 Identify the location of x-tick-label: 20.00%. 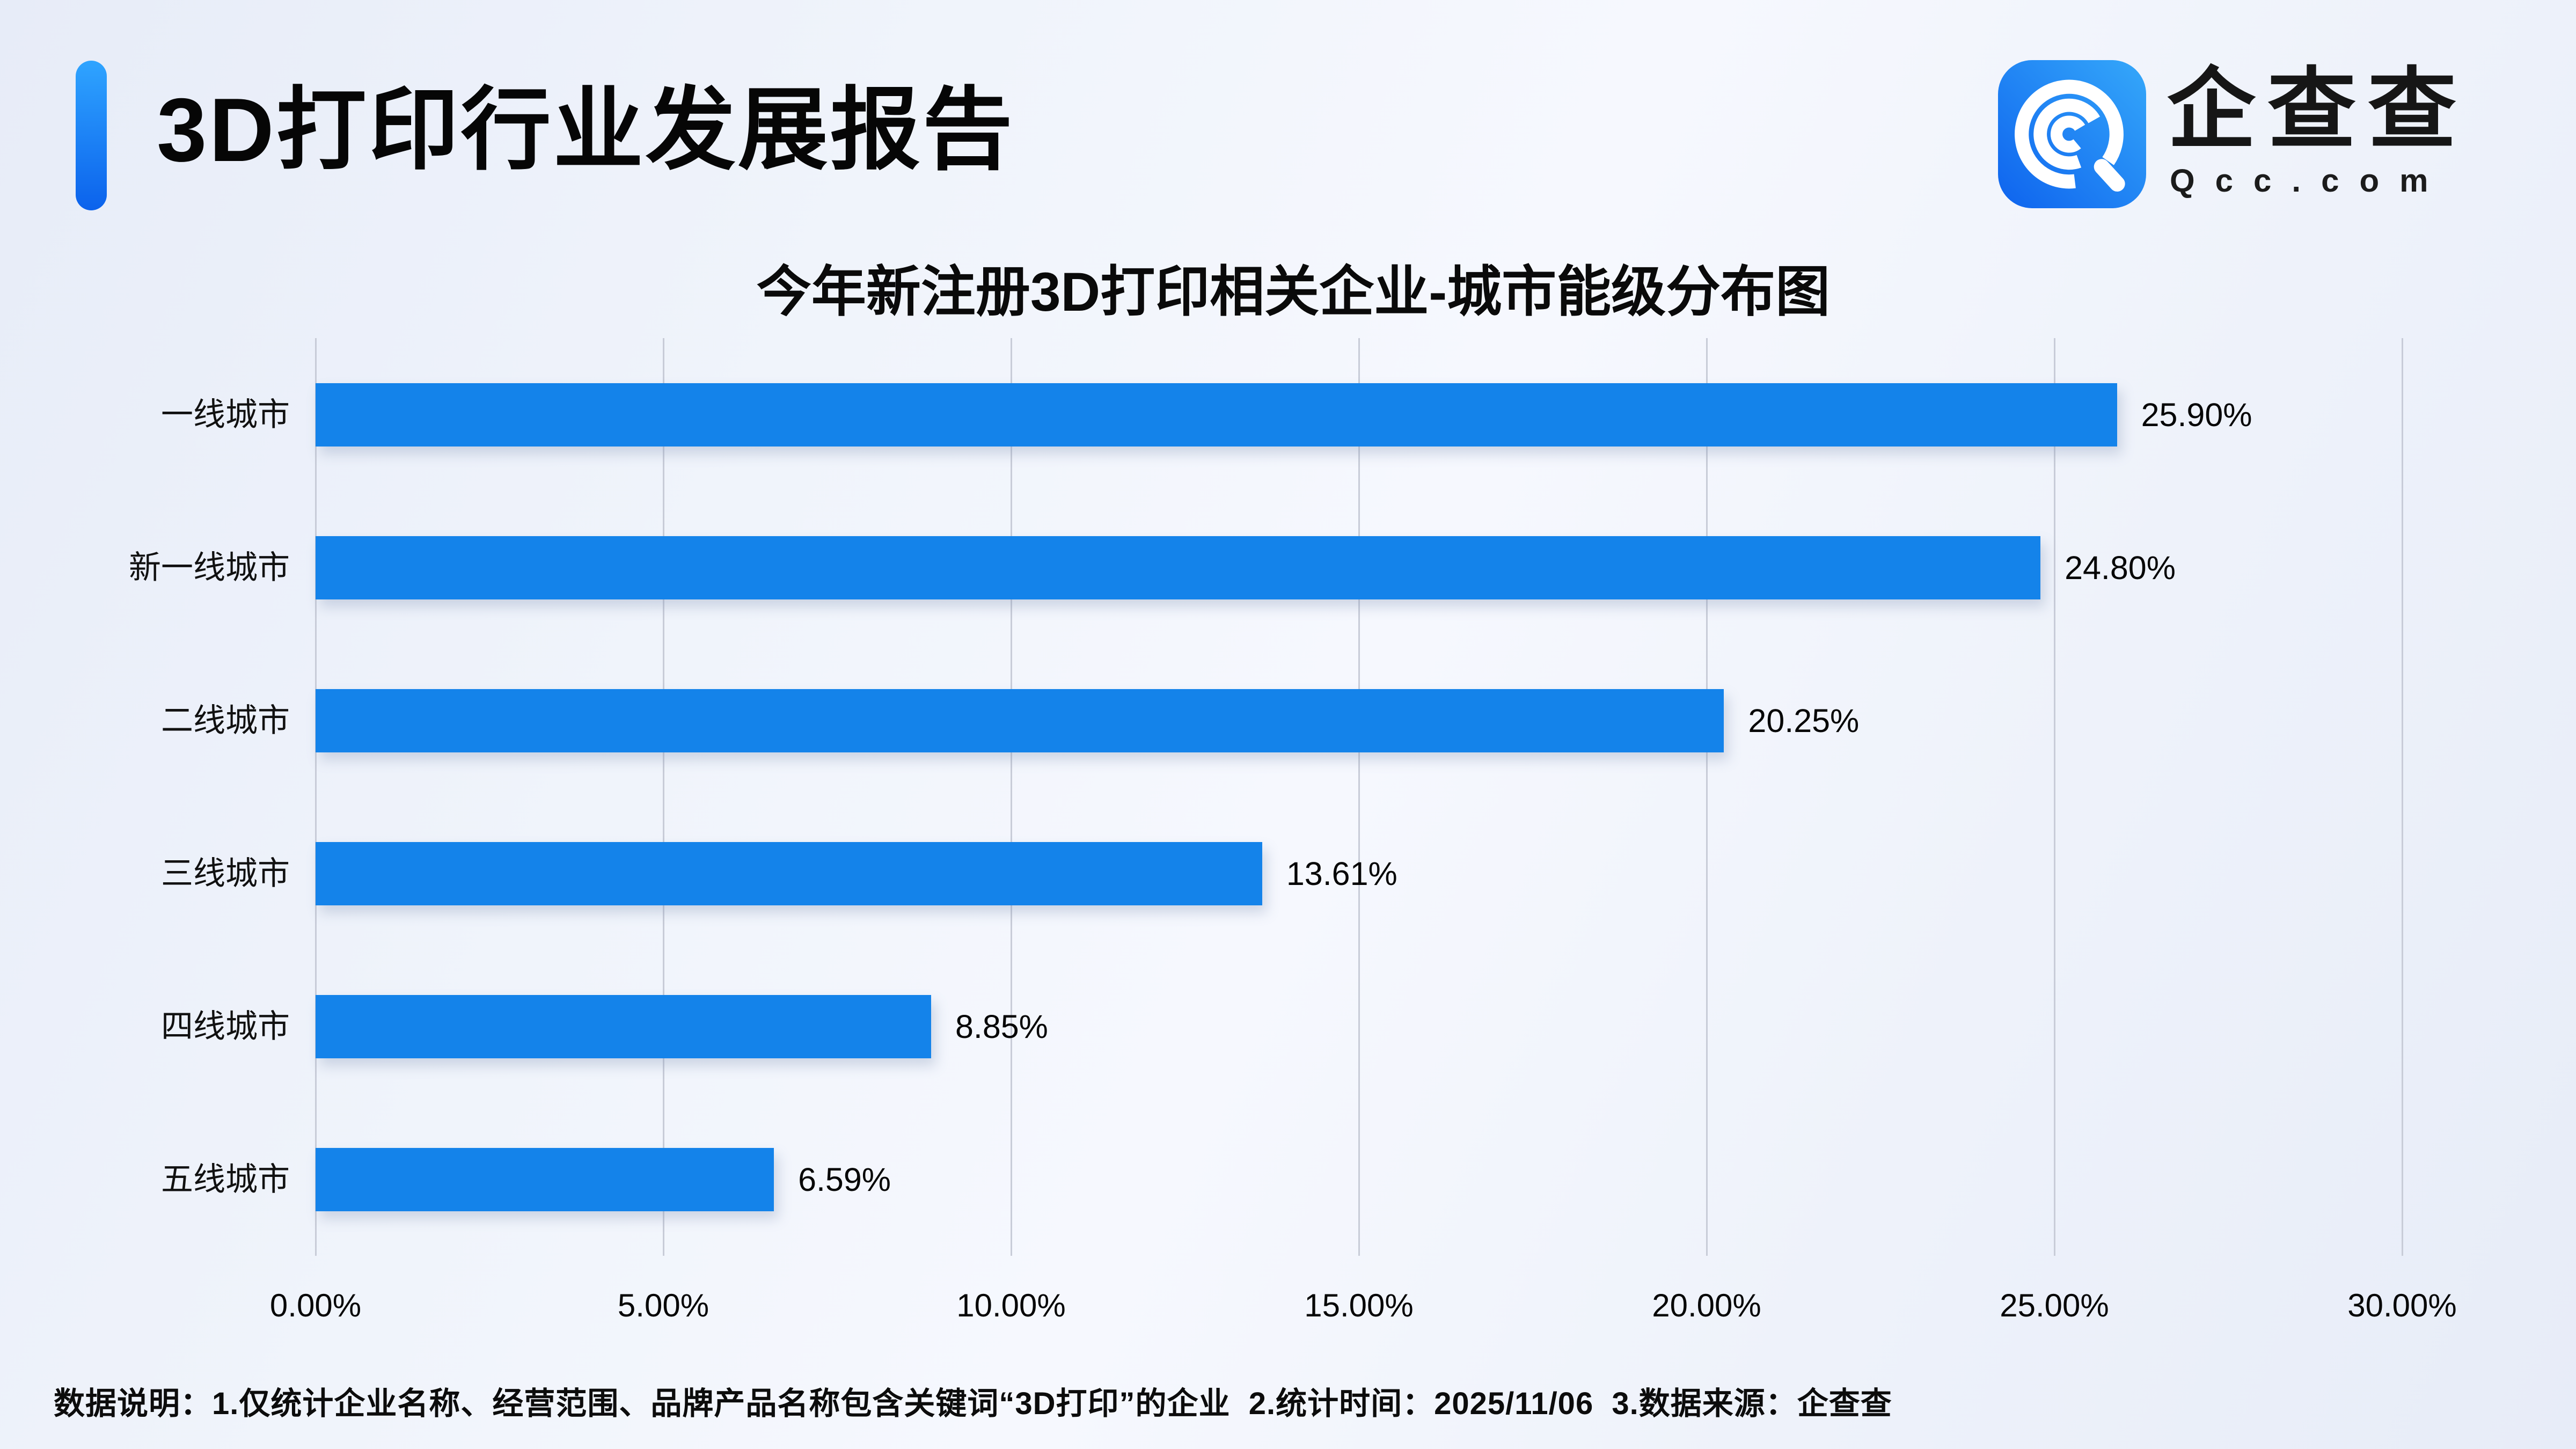
(1706, 1305).